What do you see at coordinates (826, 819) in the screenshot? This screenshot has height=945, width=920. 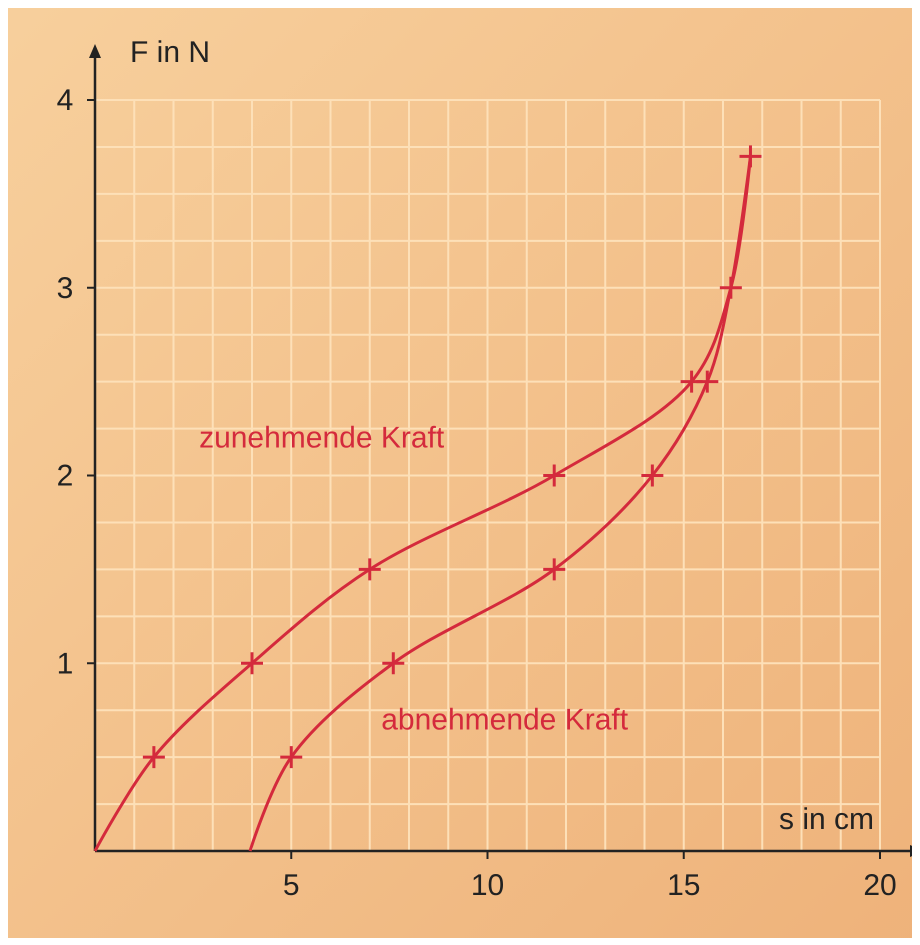 I see `x-axis-title: s in cm` at bounding box center [826, 819].